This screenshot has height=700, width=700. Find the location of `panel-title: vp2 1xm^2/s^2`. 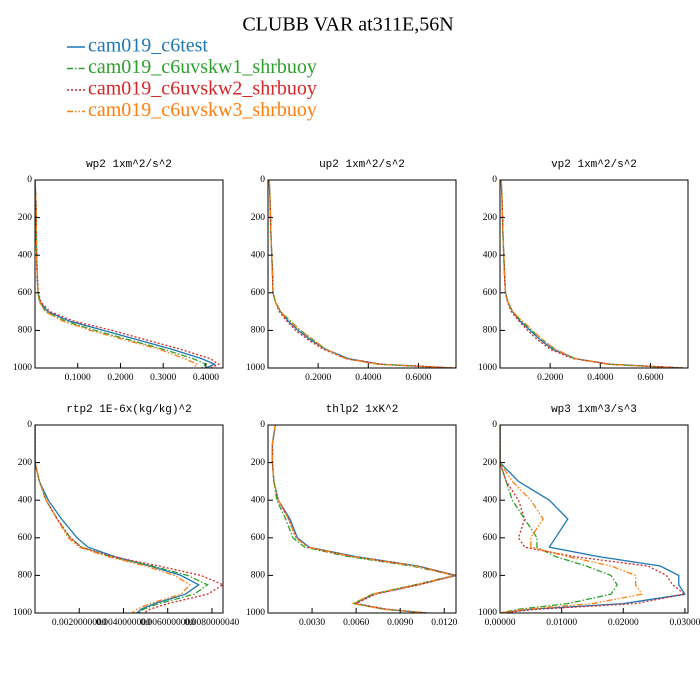

panel-title: vp2 1xm^2/s^2 is located at coordinates (594, 165).